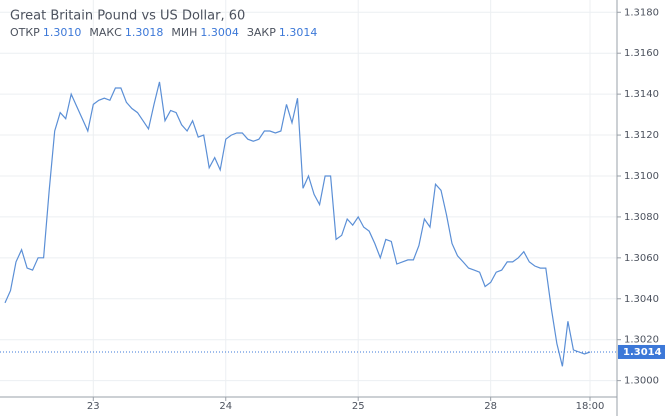 Image resolution: width=665 pixels, height=416 pixels. Describe the element at coordinates (225, 406) in the screenshot. I see `x-tick-label: 24` at that location.